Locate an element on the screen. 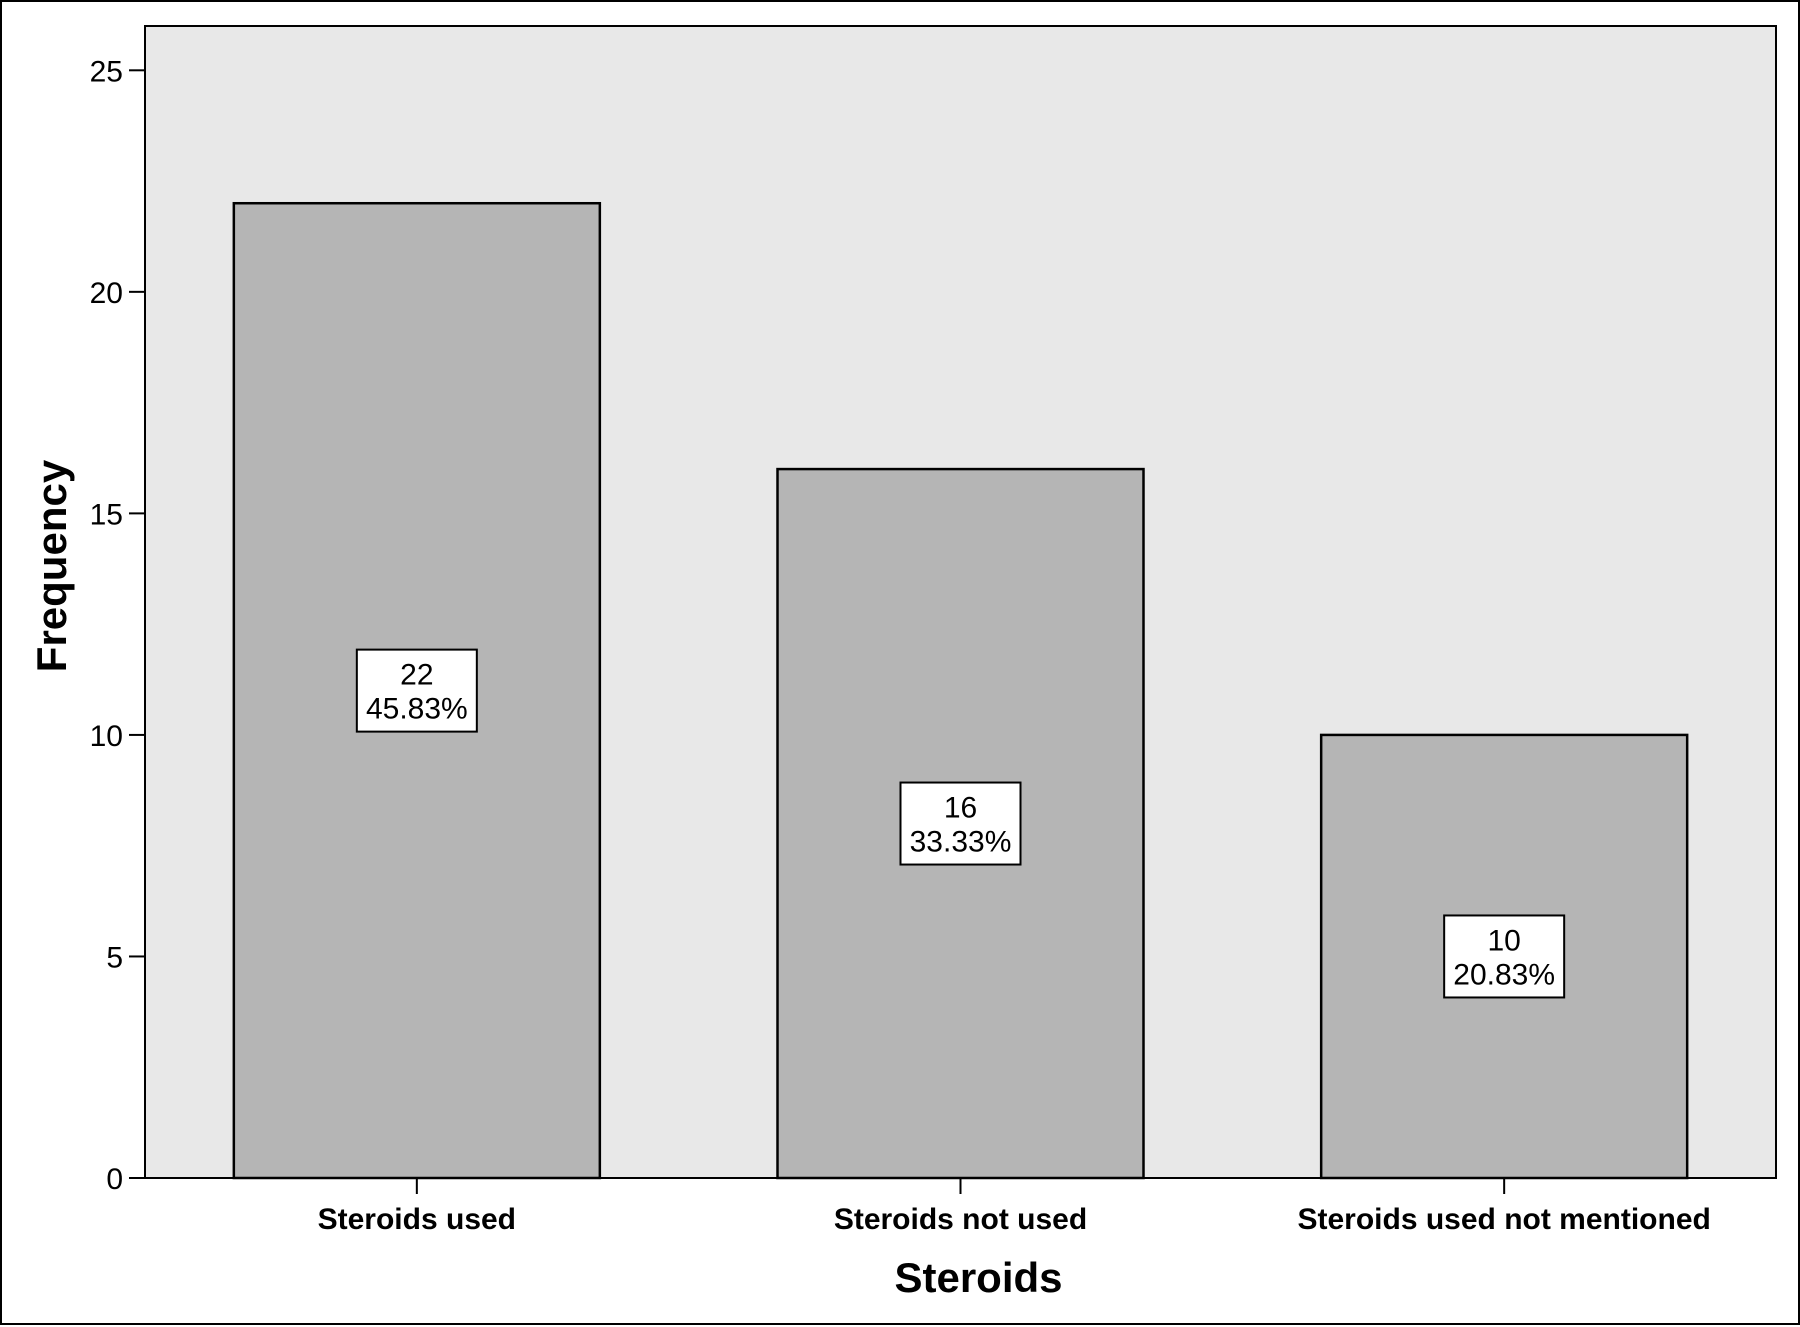 The height and width of the screenshot is (1327, 1800). y-tick-label: 10 is located at coordinates (106, 736).